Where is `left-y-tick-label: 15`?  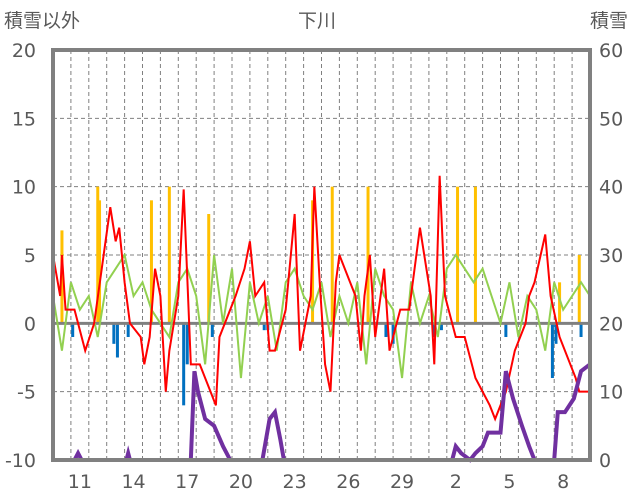
left-y-tick-label: 15 is located at coordinates (24, 119).